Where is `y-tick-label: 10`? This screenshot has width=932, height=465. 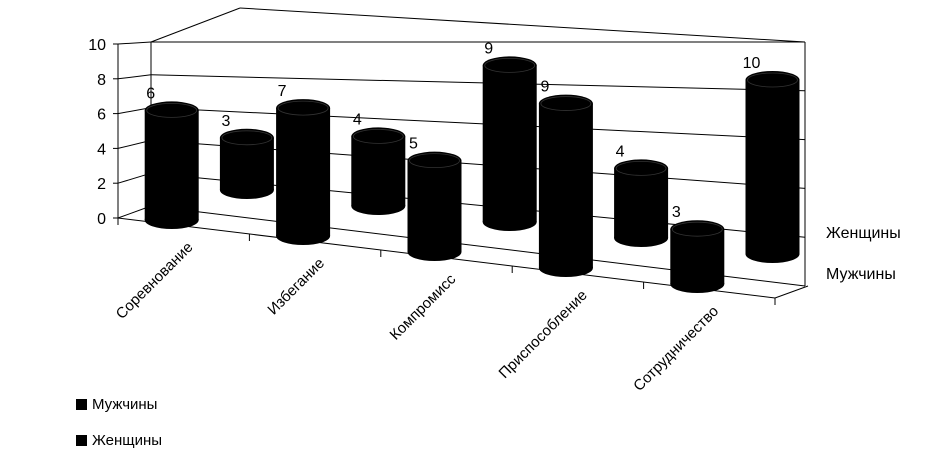
y-tick-label: 10 is located at coordinates (97, 45).